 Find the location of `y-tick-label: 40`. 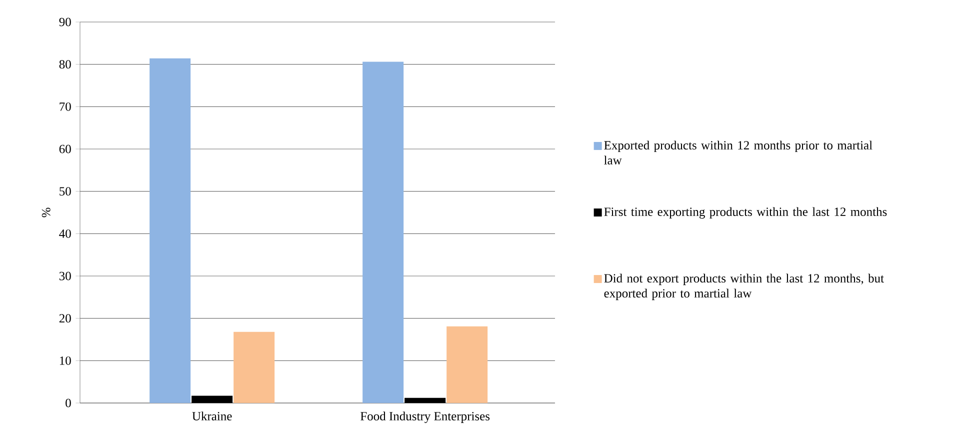

y-tick-label: 40 is located at coordinates (65, 233).